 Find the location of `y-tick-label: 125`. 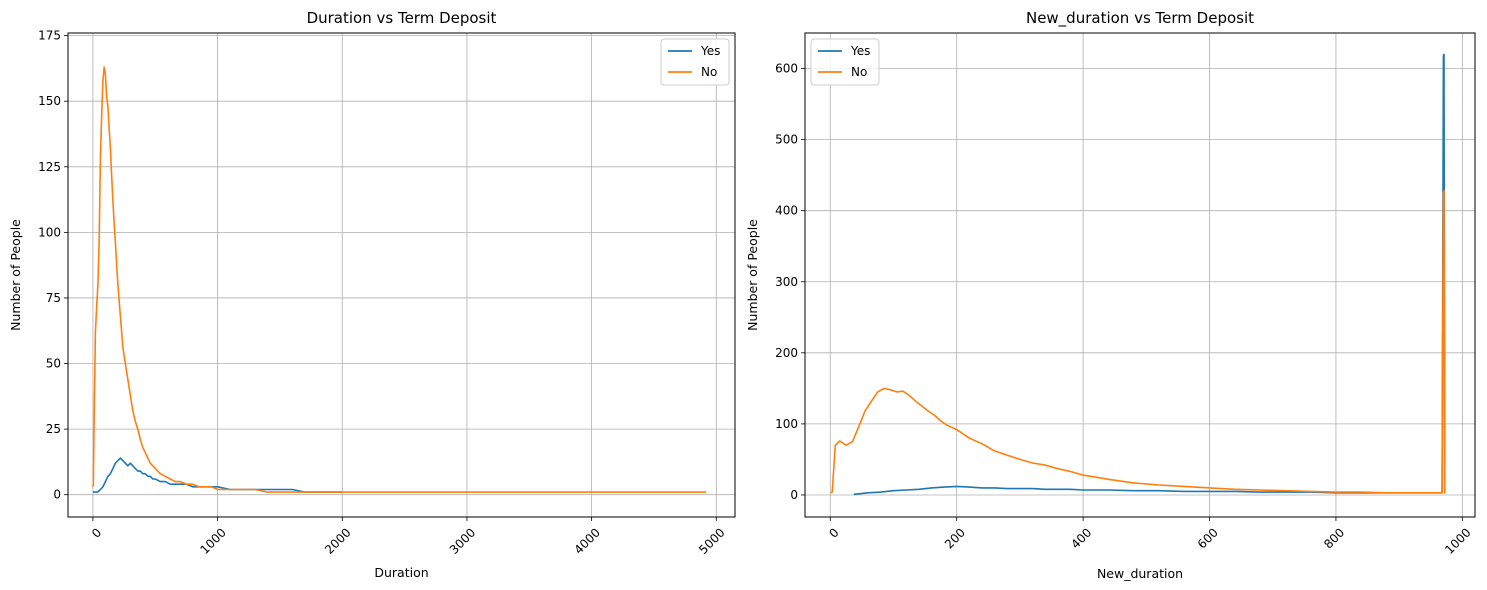

y-tick-label: 125 is located at coordinates (49, 167).